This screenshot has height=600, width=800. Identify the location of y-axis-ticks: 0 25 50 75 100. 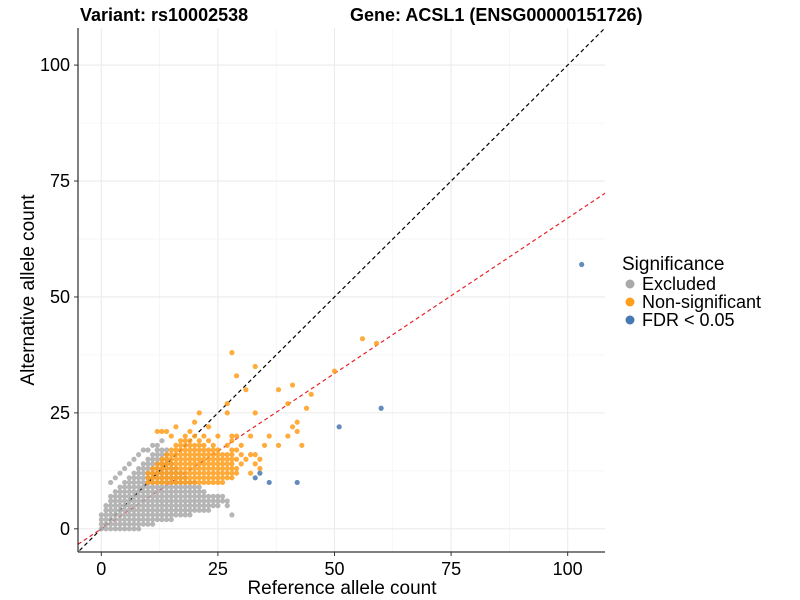
(59, 297).